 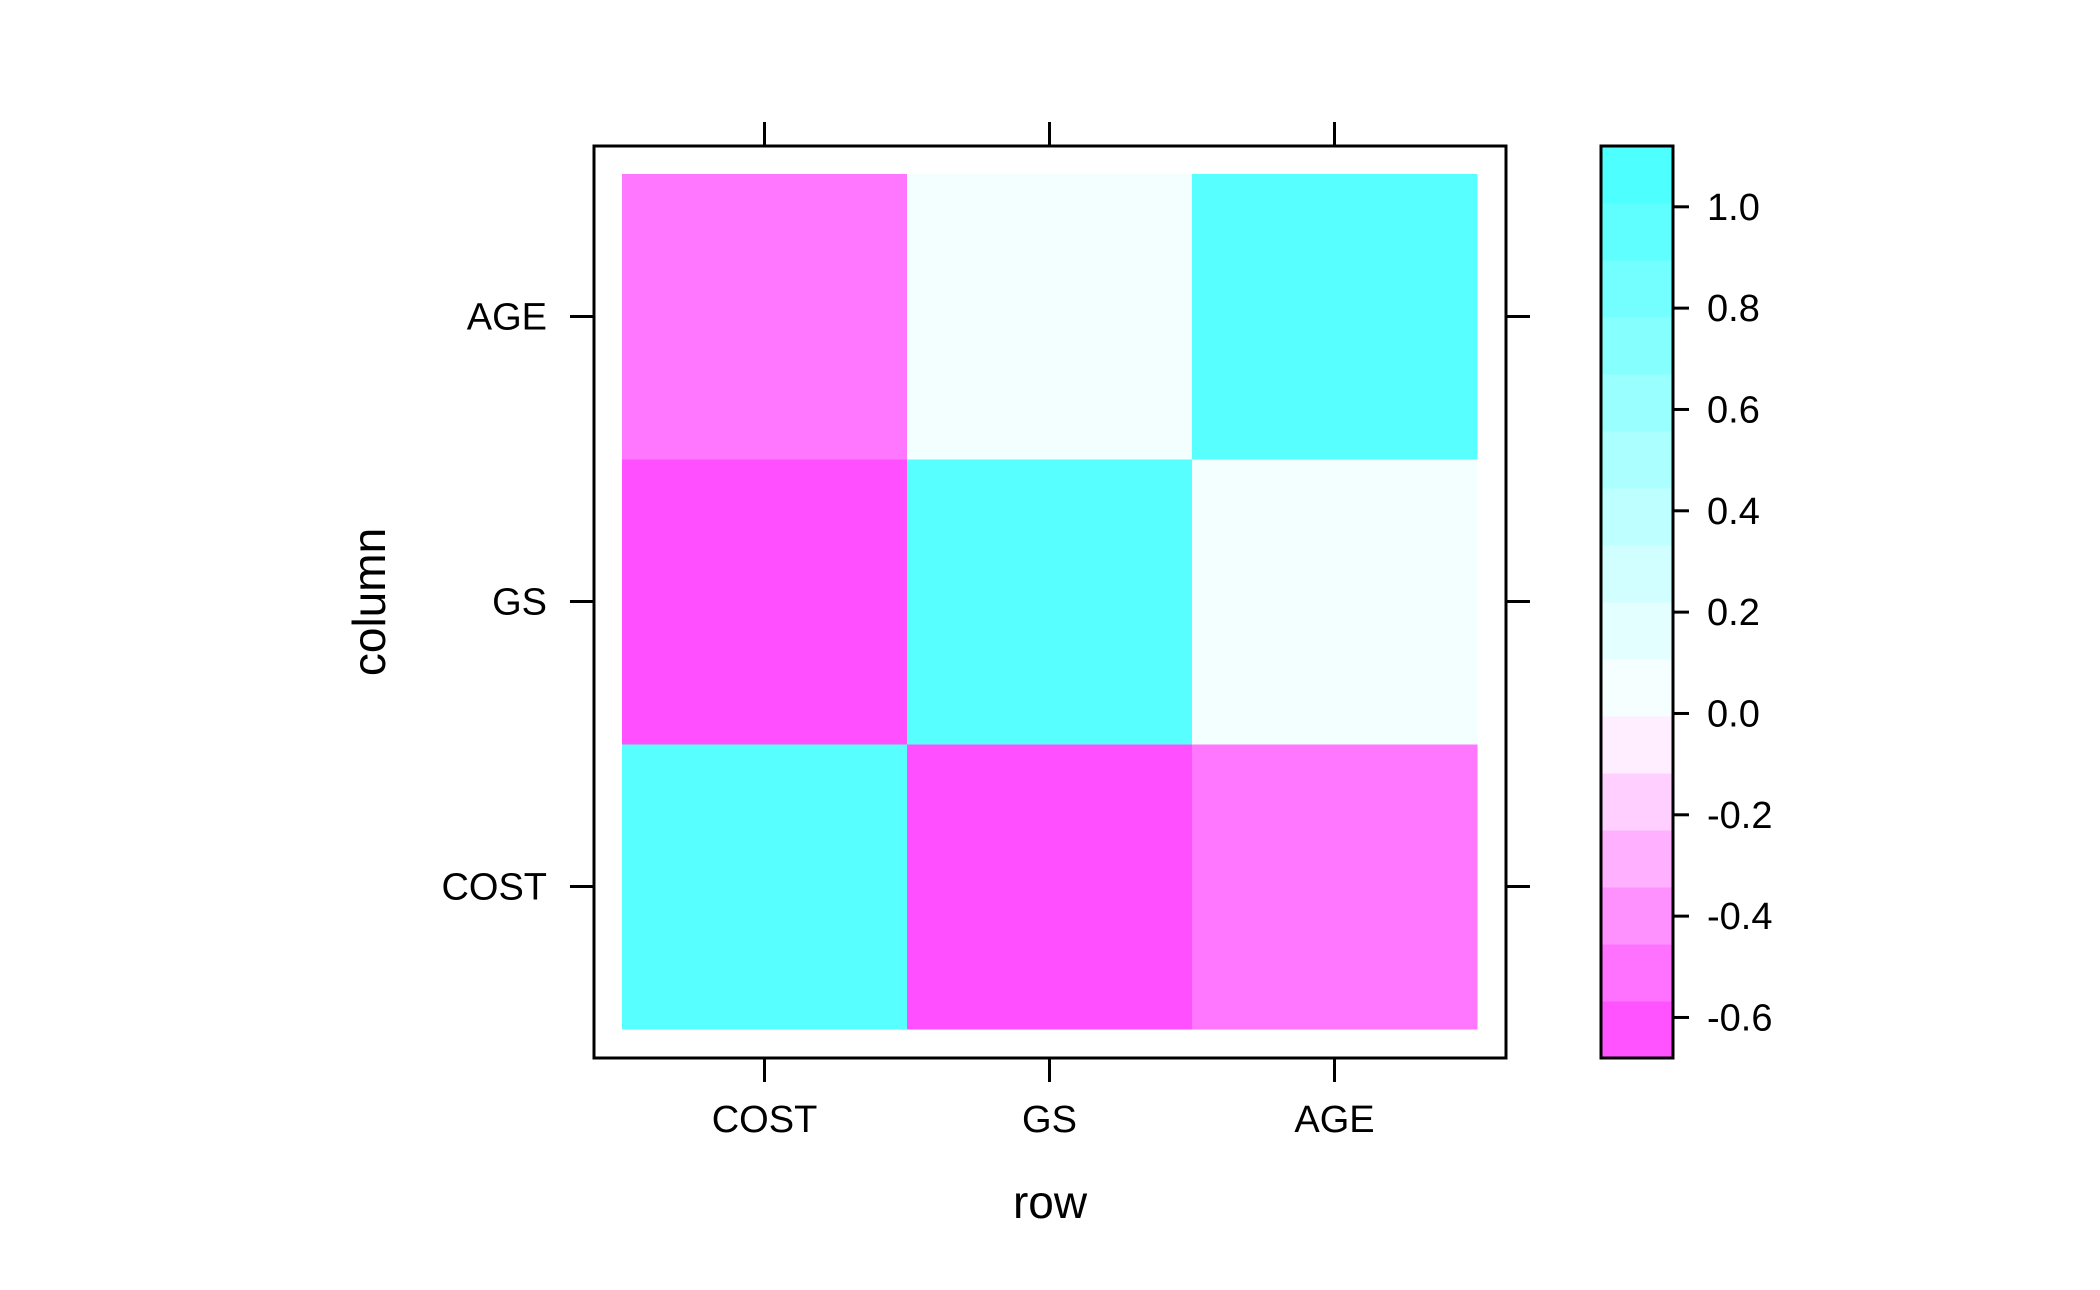 I want to click on colorbar: -0.6 -0.4 -0.2 0.0 0.2 0.4 0.6 0.8 1.0, so click(x=1685, y=602).